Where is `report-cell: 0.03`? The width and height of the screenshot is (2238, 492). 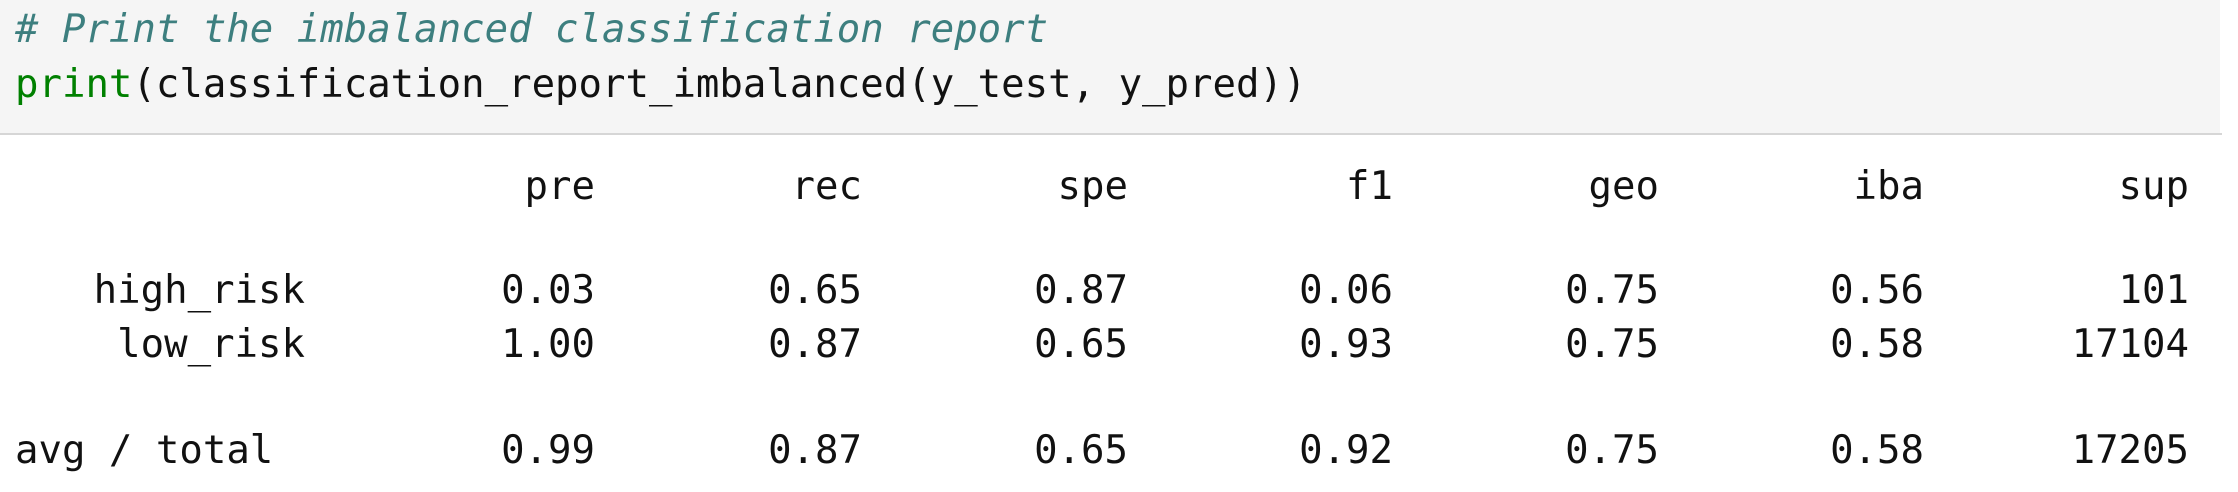
report-cell: 0.03 is located at coordinates (548, 290).